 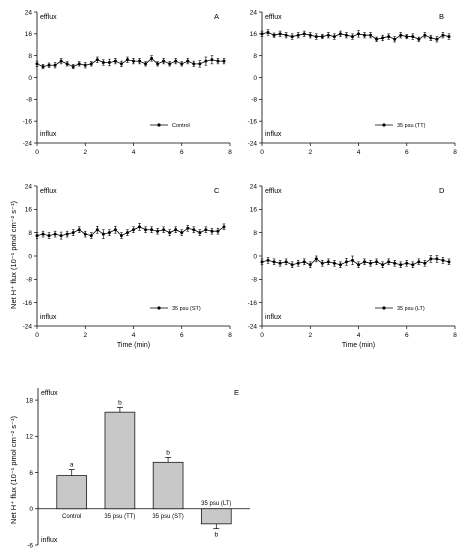 What do you see at coordinates (255, 56) in the screenshot?
I see `y-tick-label-b: 8` at bounding box center [255, 56].